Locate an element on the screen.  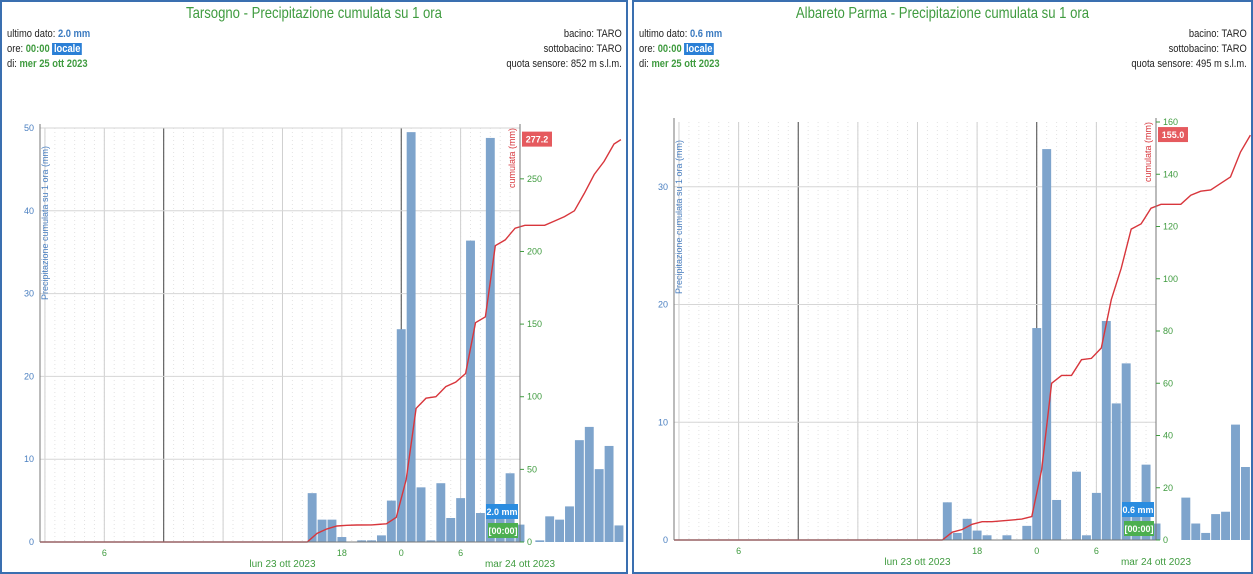
y2-tick-label: 40 is located at coordinates (1168, 436).